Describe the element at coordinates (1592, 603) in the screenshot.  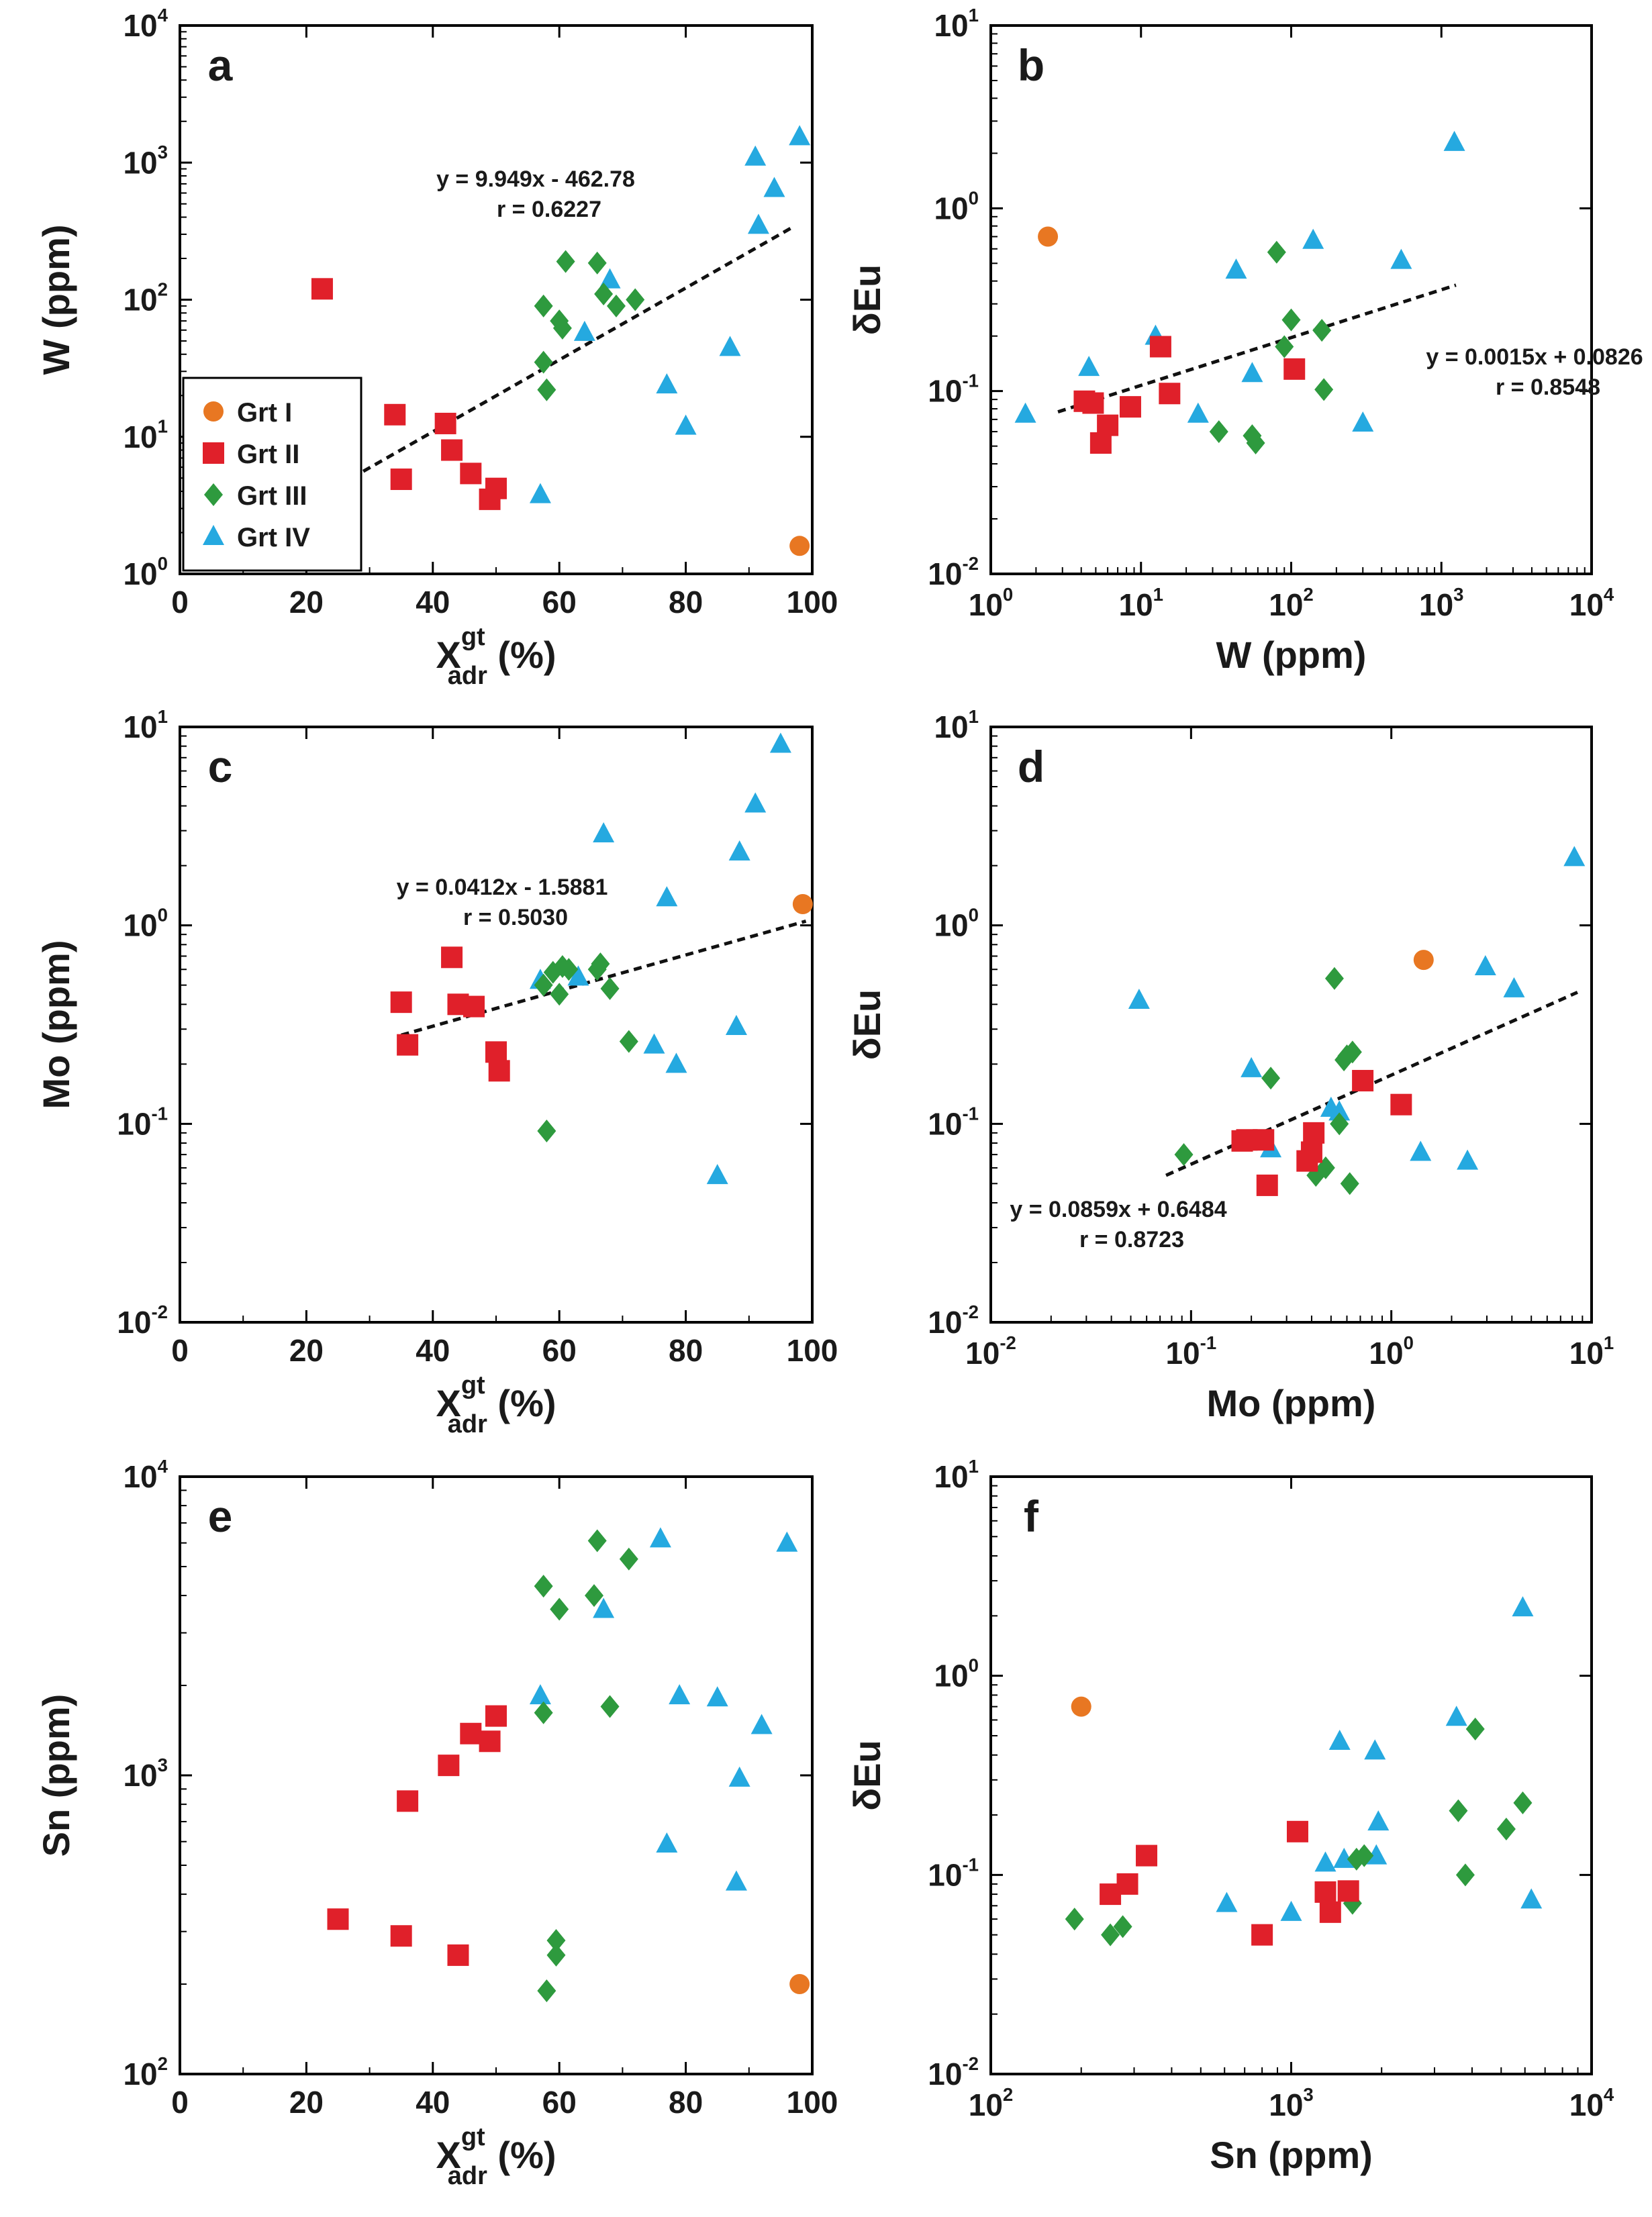
I see `x-tick-label: 10⁴` at that location.